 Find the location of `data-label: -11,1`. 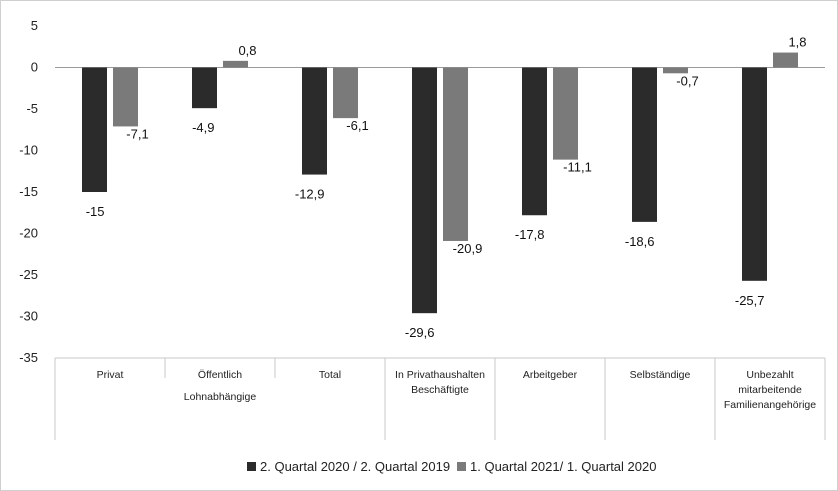

data-label: -11,1 is located at coordinates (577, 167).